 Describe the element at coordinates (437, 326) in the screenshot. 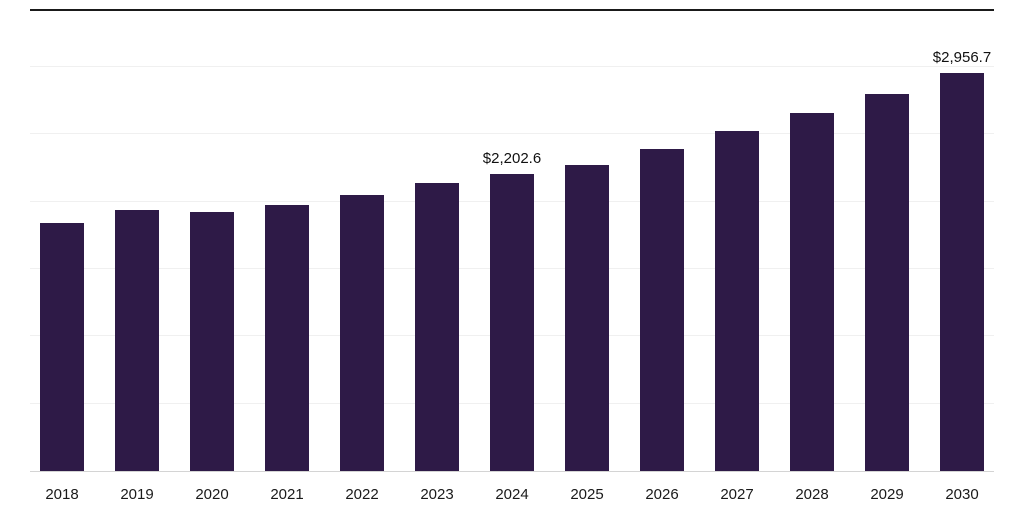

I see `bar-2023` at that location.